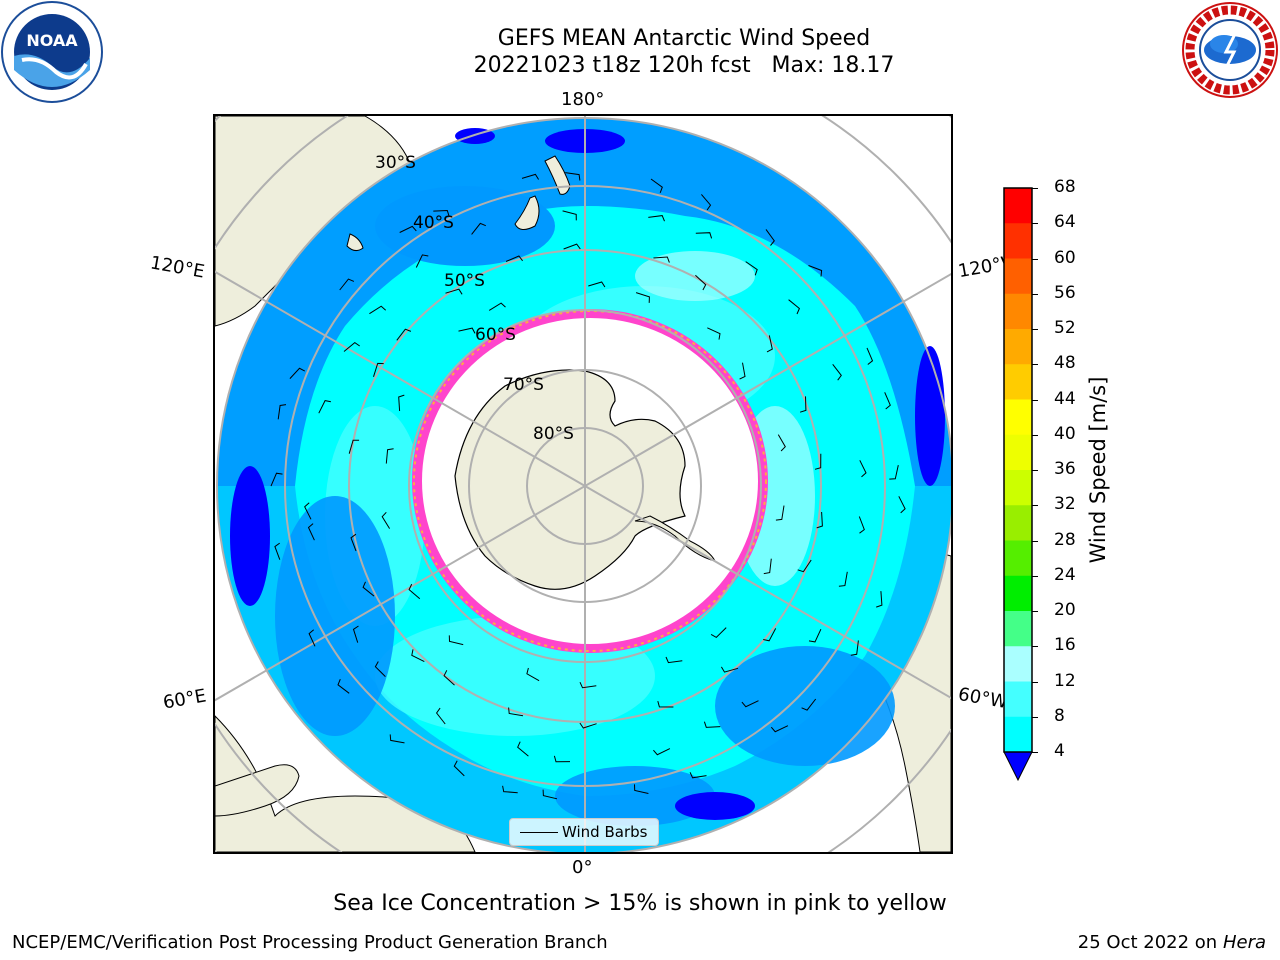  I want to click on colorbar-tick-label: 48, so click(1065, 363).